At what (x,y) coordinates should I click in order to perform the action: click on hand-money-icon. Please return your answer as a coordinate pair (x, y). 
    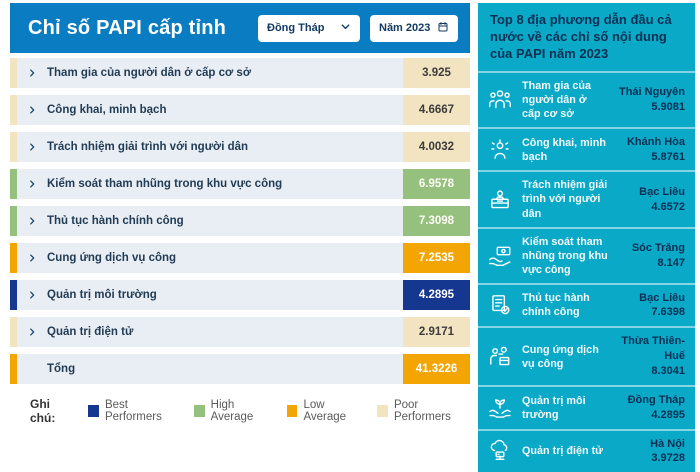
    Looking at the image, I should click on (500, 256).